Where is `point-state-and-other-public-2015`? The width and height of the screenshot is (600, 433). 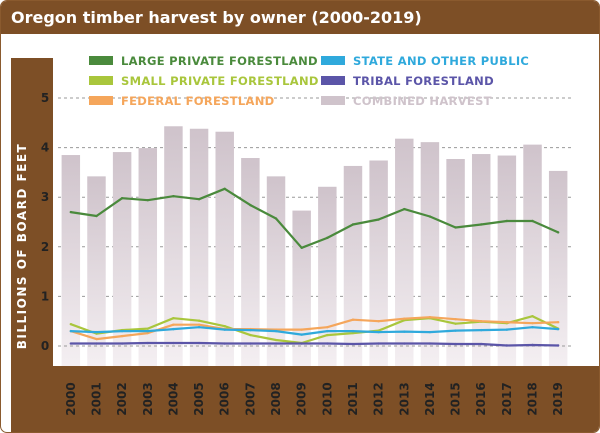
point-state-and-other-public-2015 is located at coordinates (455, 330).